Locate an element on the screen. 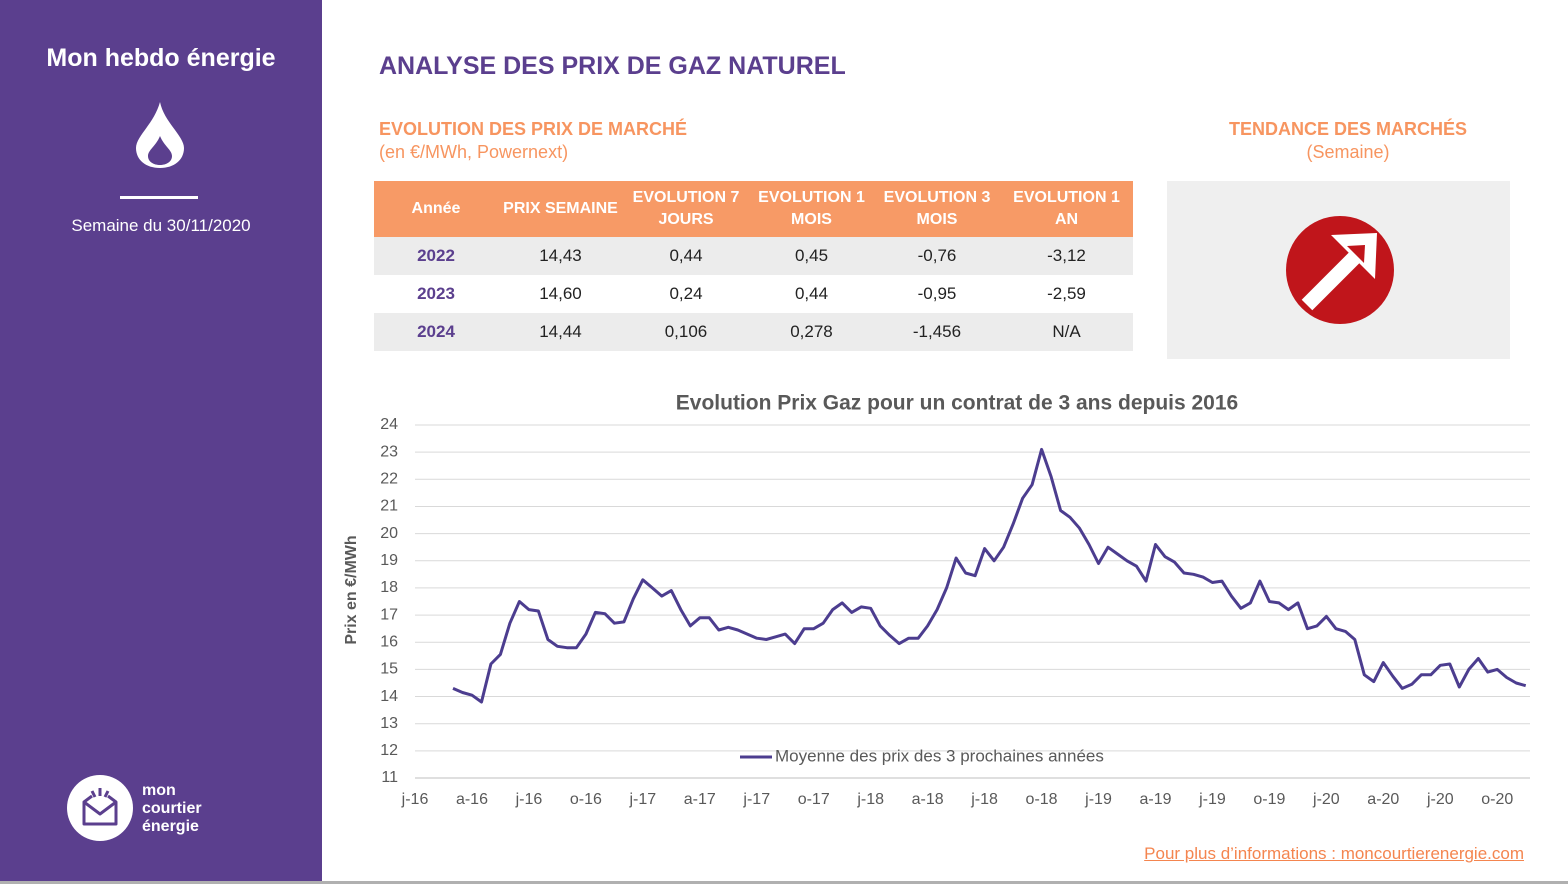 This screenshot has height=884, width=1568. y-tick-label: 24 is located at coordinates (389, 424).